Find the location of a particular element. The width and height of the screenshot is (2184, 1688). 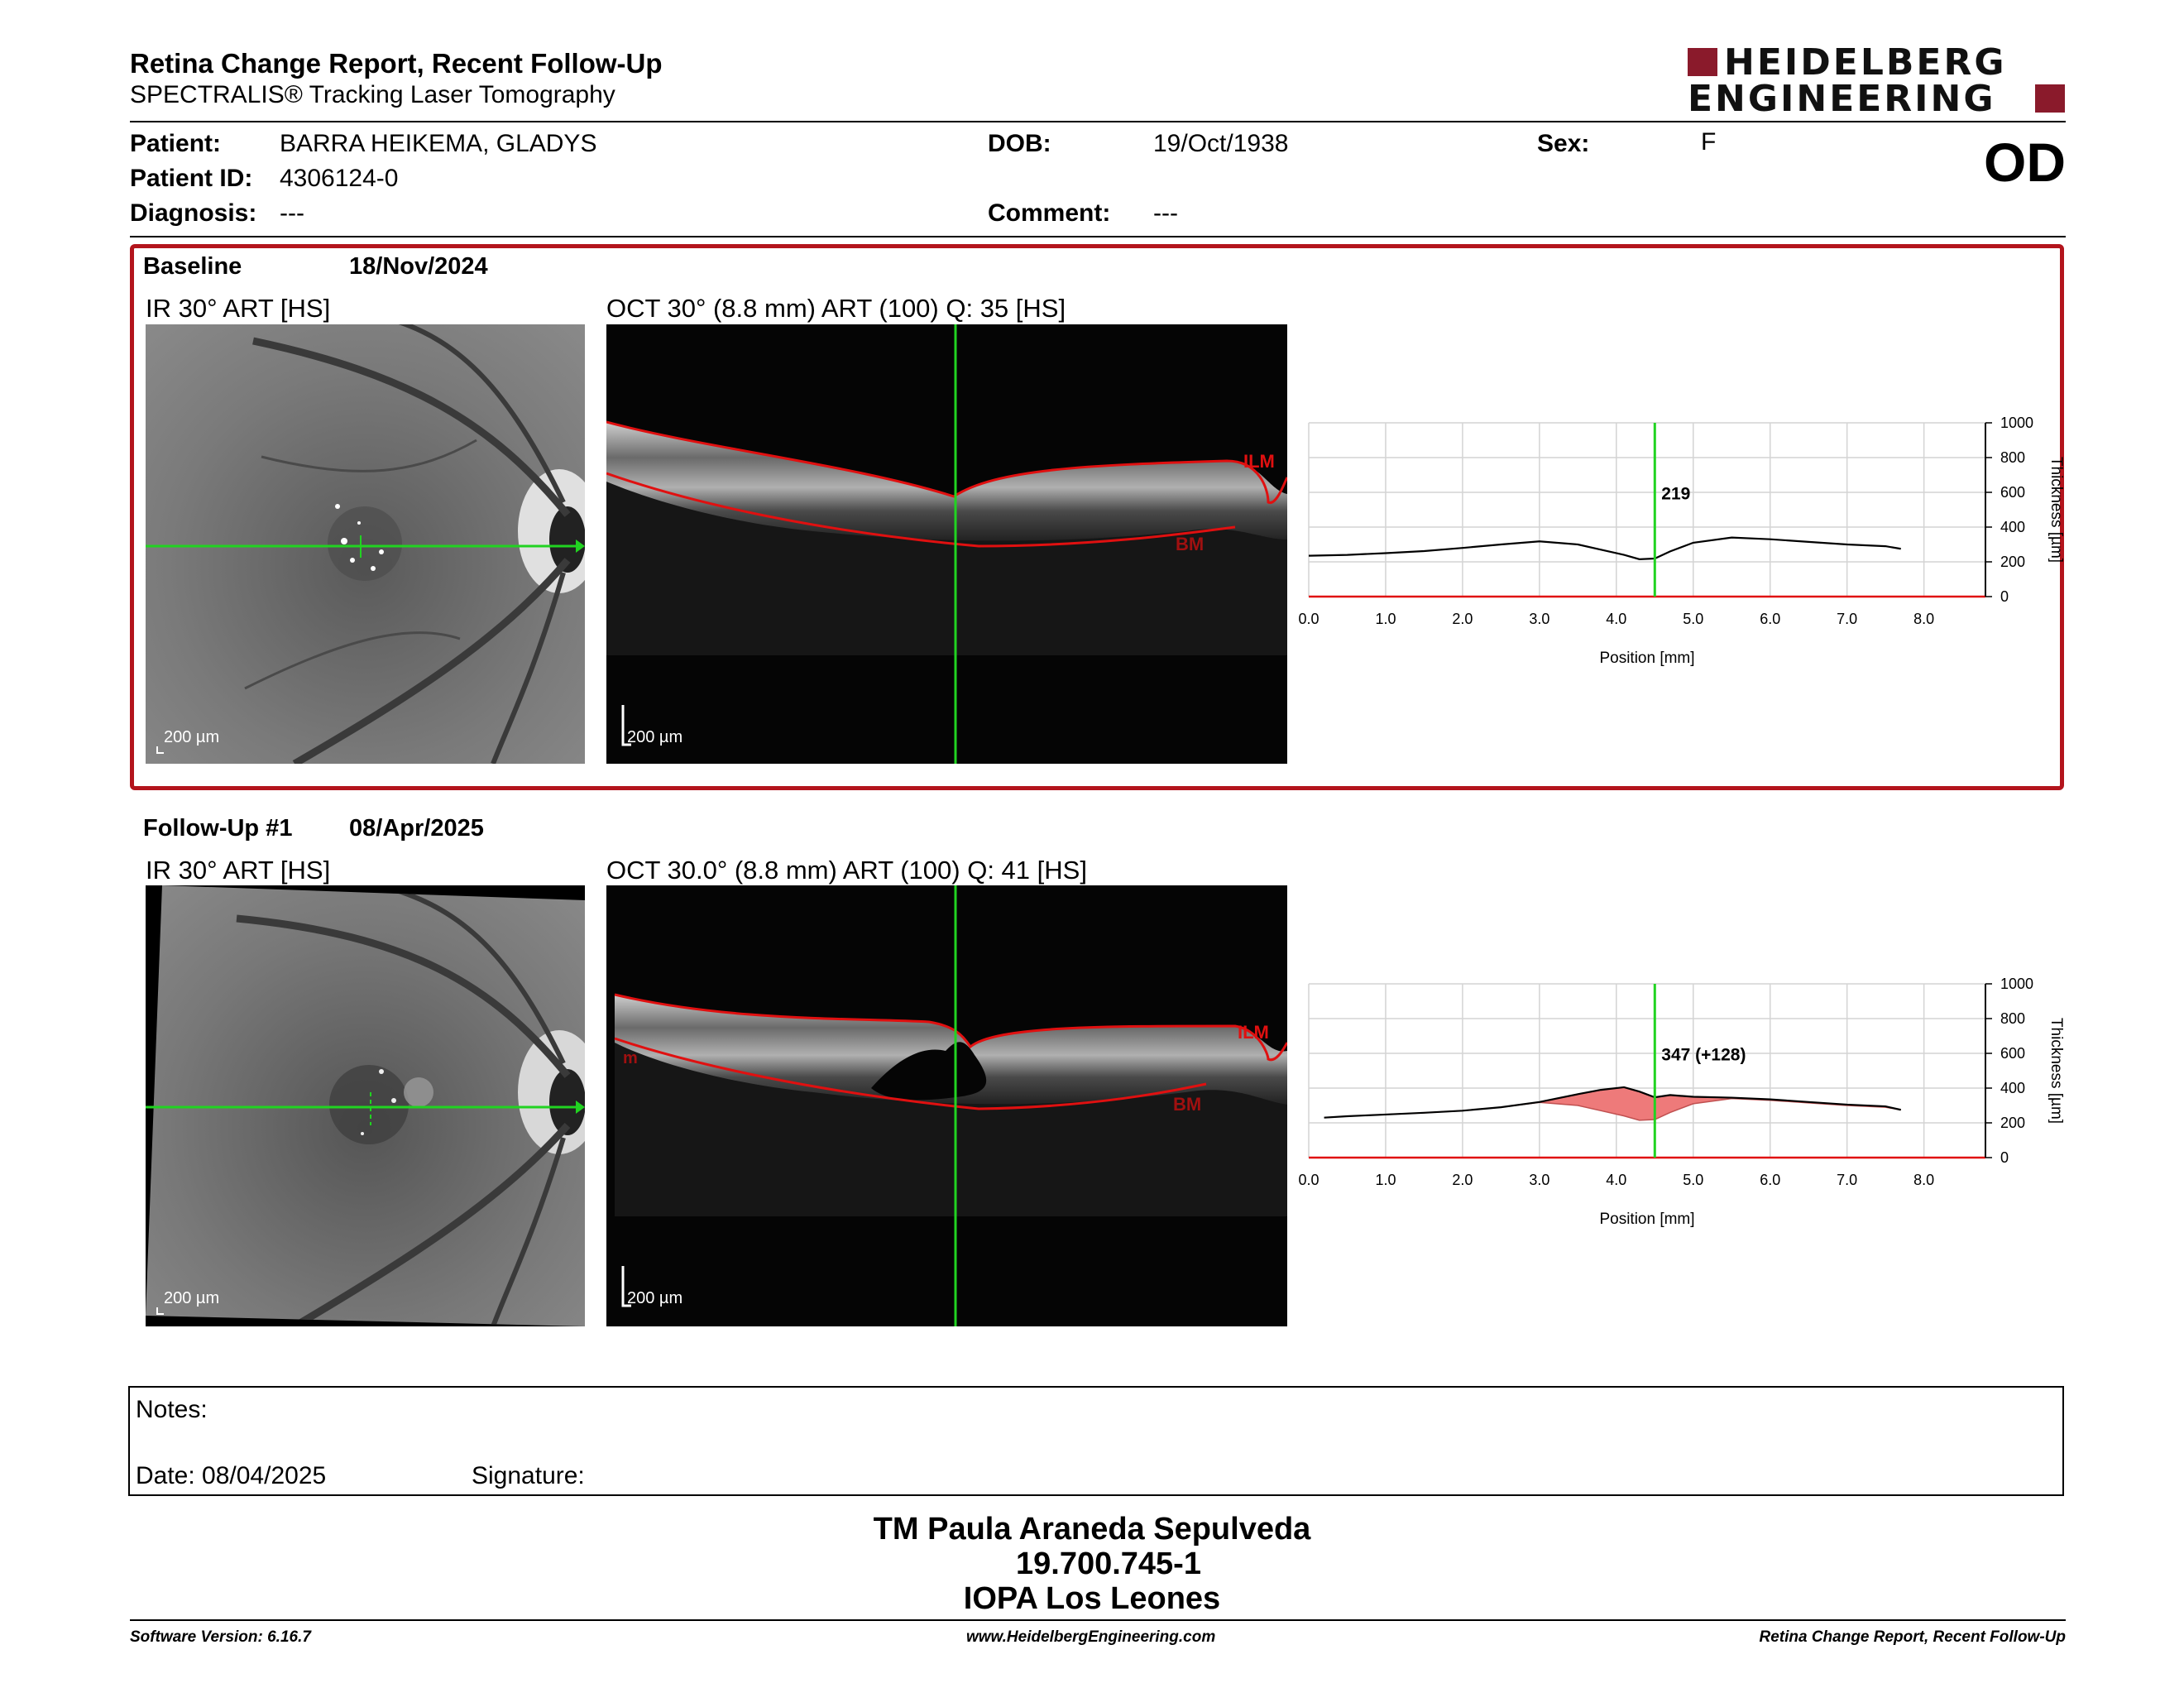

notes-date: Date: 08/04/2025 is located at coordinates (231, 1475).